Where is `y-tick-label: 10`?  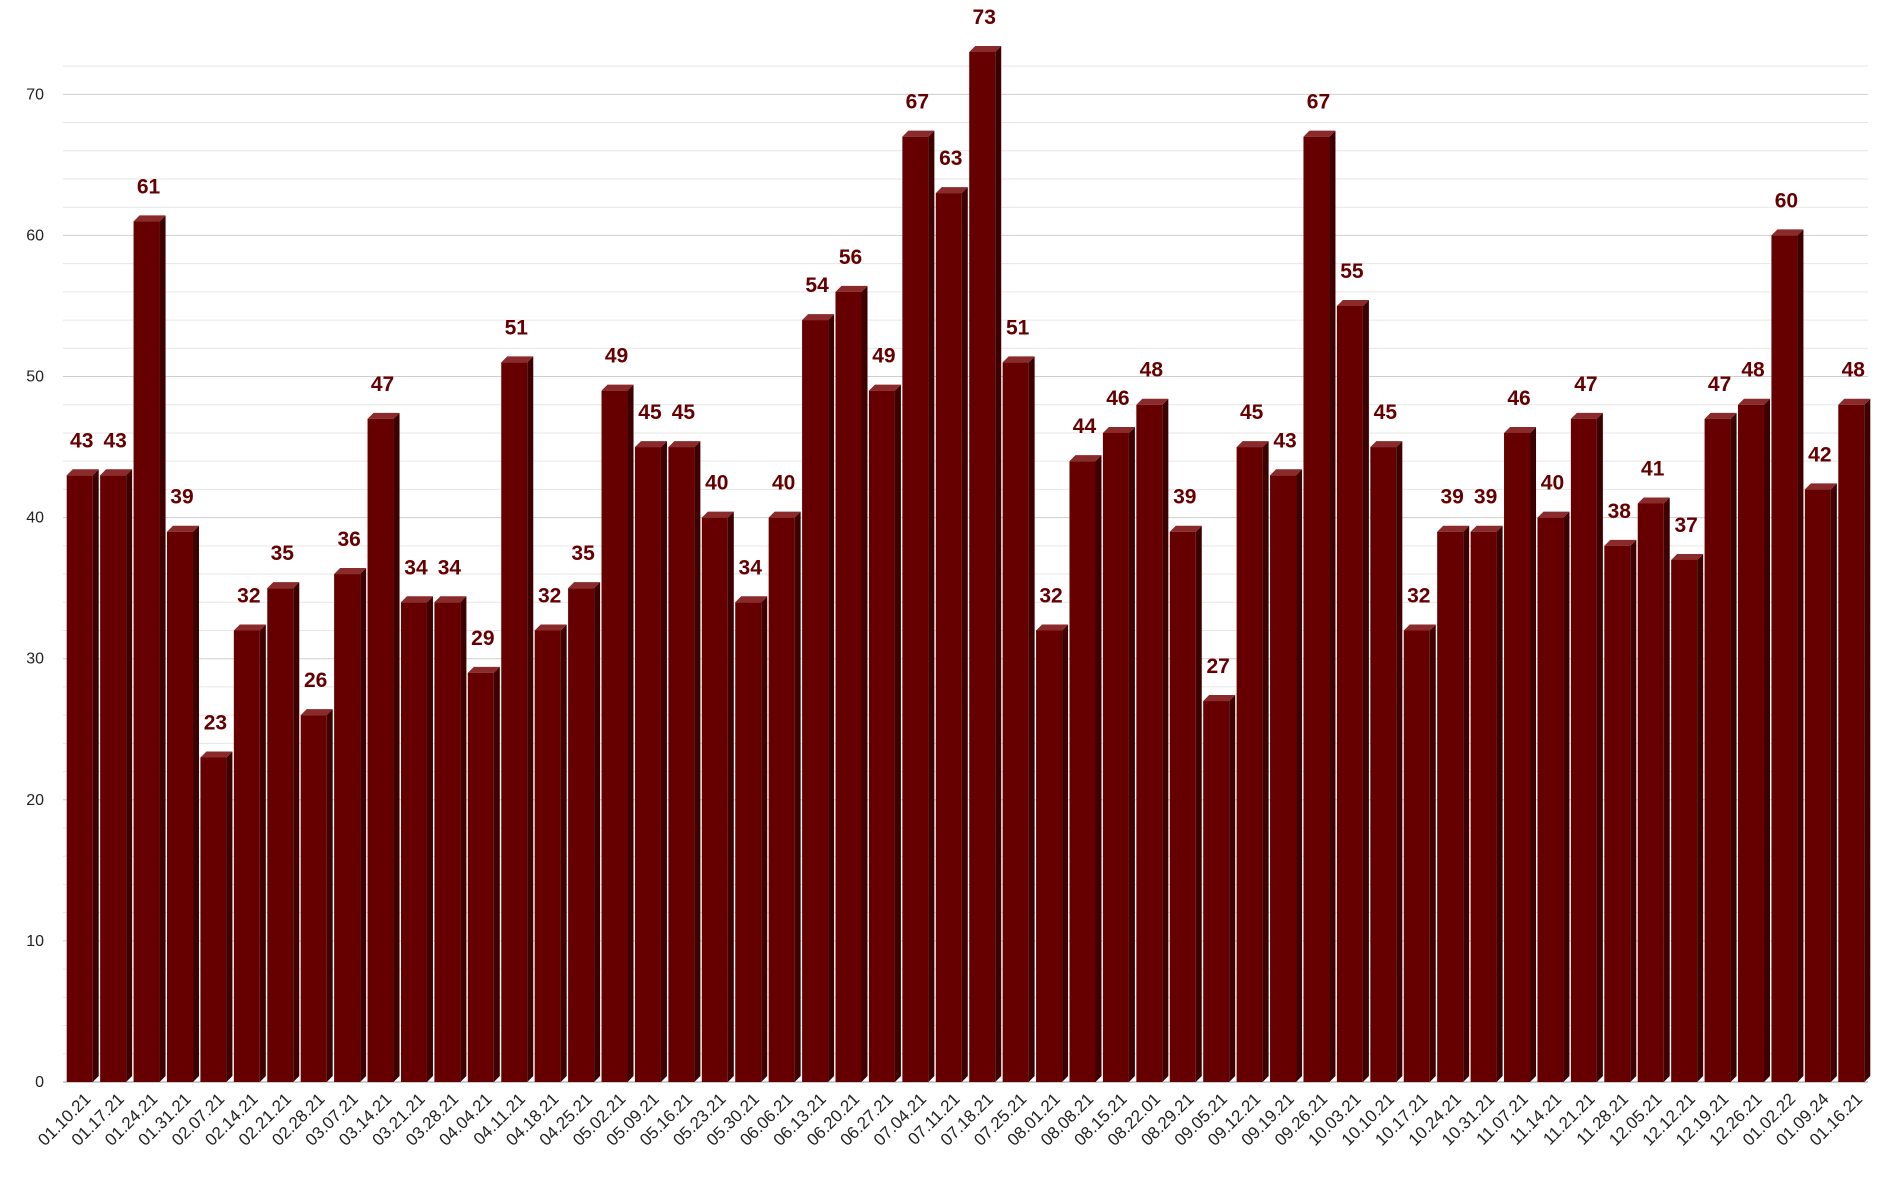
y-tick-label: 10 is located at coordinates (35, 941).